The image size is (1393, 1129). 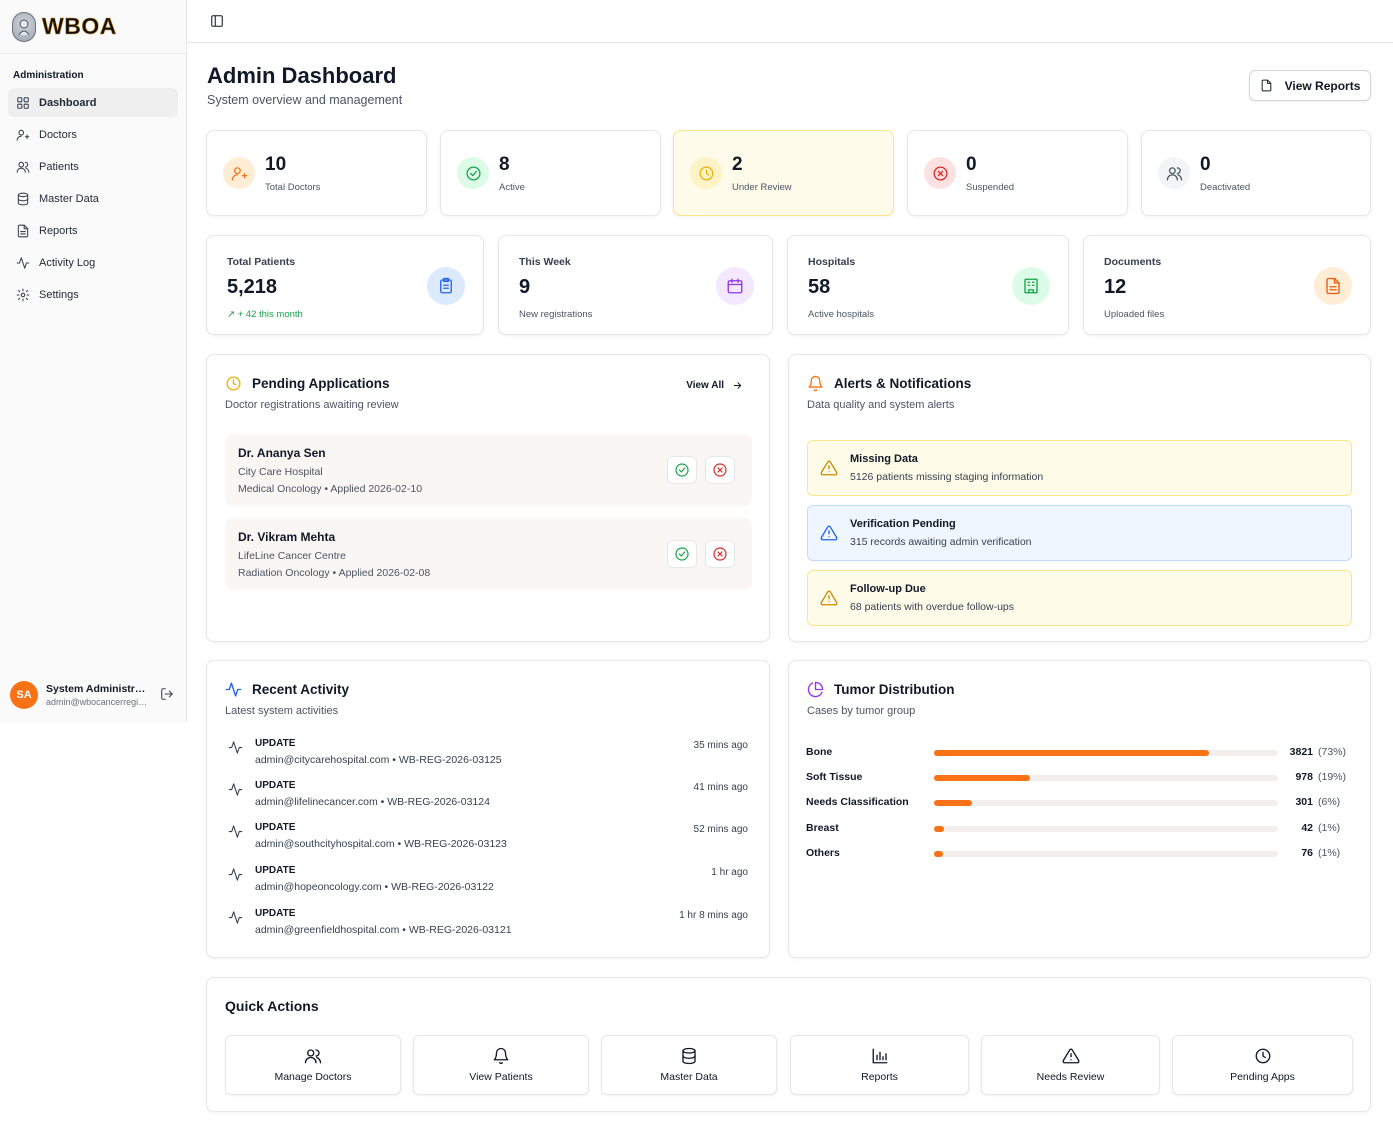 What do you see at coordinates (635, 285) in the screenshot?
I see `stat-this-week: This Week 9 New registrations` at bounding box center [635, 285].